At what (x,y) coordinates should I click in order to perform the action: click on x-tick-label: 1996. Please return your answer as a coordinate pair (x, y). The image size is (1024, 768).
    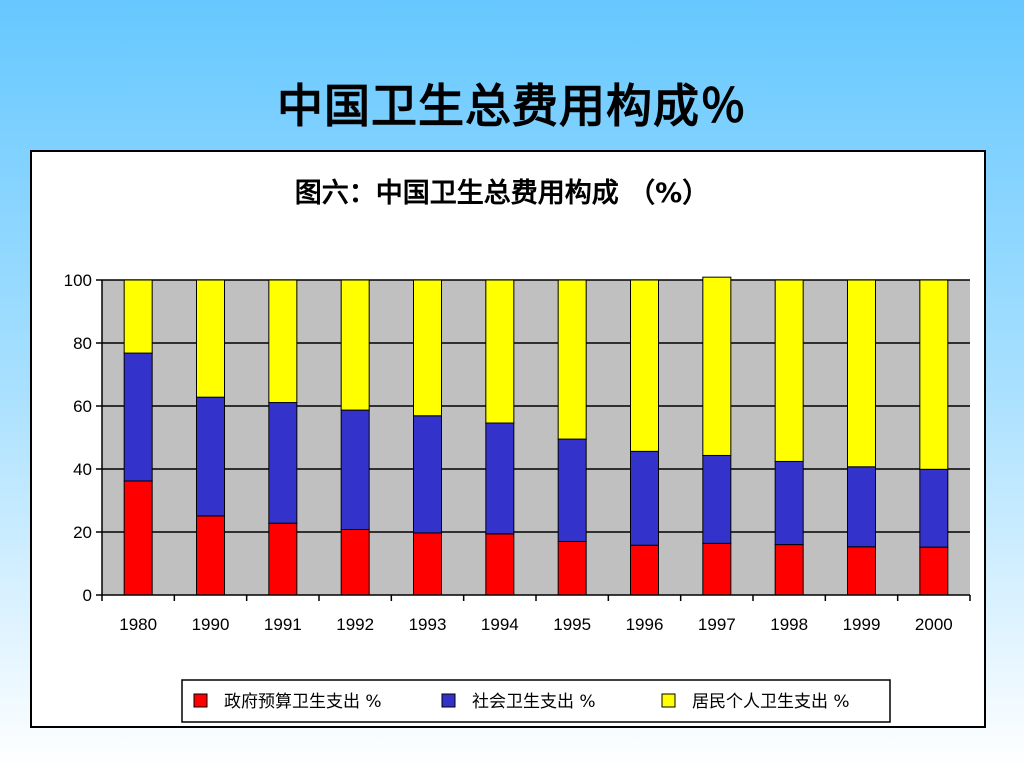
    Looking at the image, I should click on (645, 624).